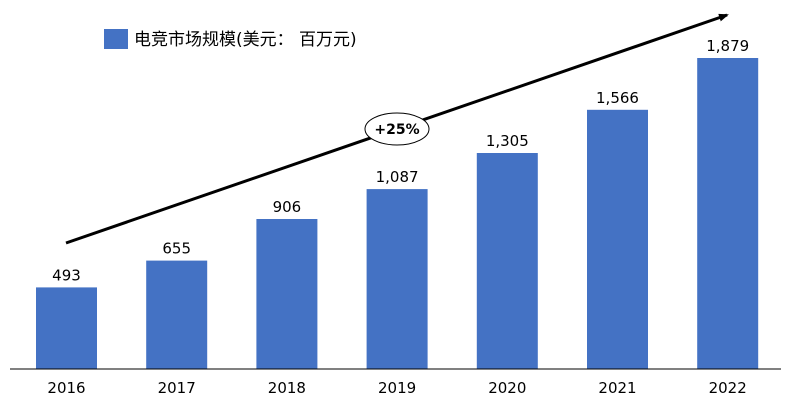 Image resolution: width=791 pixels, height=405 pixels. What do you see at coordinates (507, 261) in the screenshot?
I see `bar-2020` at bounding box center [507, 261].